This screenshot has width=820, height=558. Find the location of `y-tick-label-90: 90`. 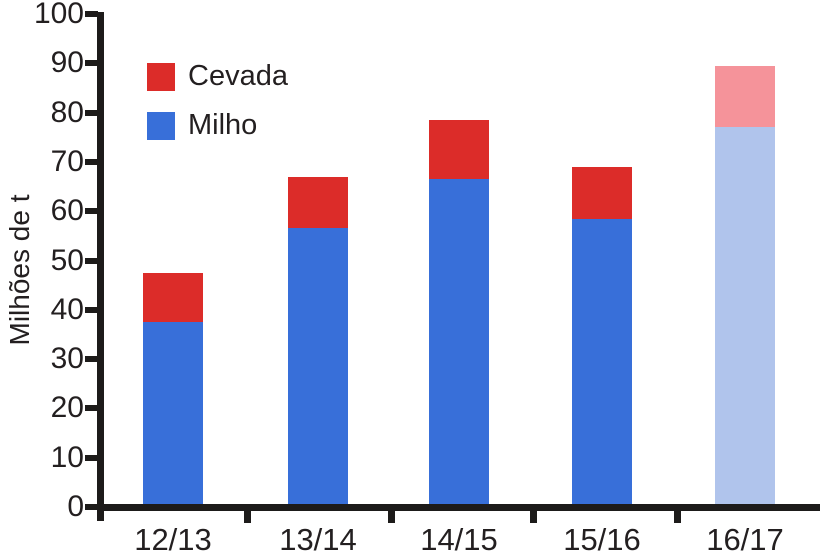

y-tick-label-90: 90 is located at coordinates (67, 63).